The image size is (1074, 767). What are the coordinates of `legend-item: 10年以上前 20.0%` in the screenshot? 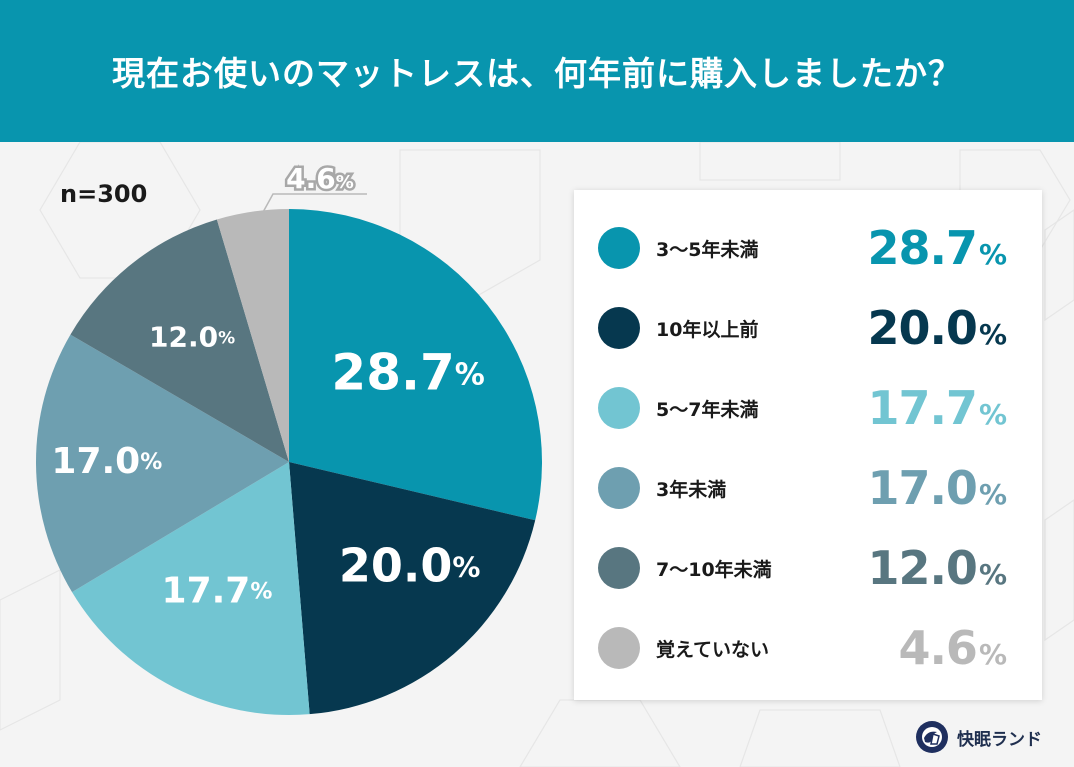 It's located at (808, 328).